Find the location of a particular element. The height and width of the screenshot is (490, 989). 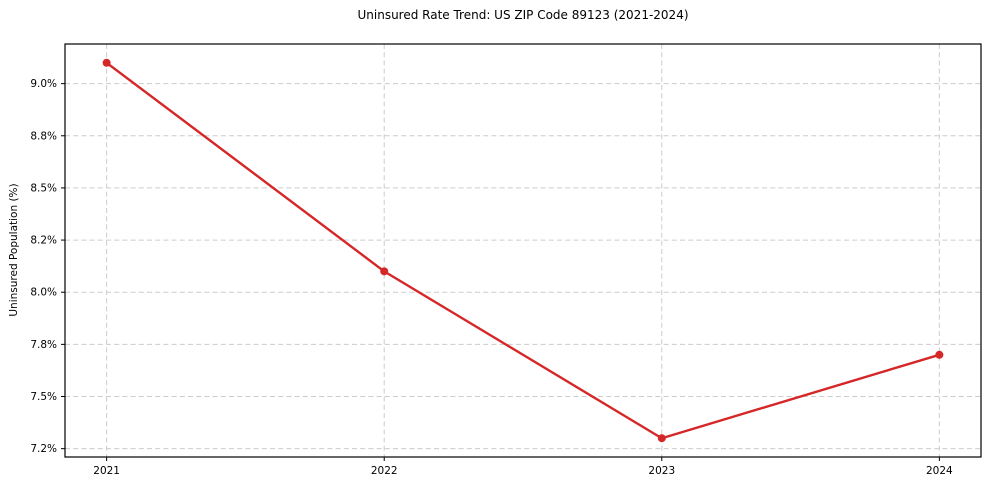

x-tick-label: 2023 is located at coordinates (661, 471).